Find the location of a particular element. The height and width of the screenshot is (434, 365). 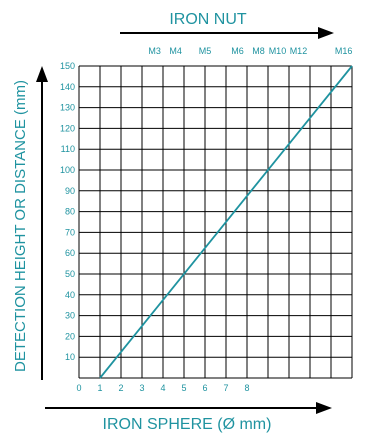

x-tick-label: 8 is located at coordinates (246, 388).